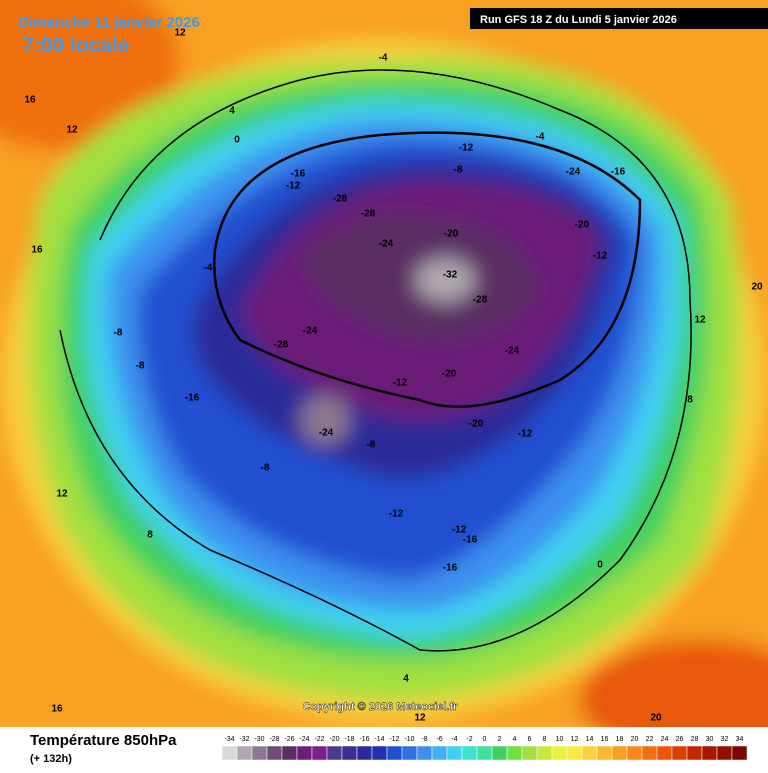  I want to click on scale-label: 34, so click(740, 739).